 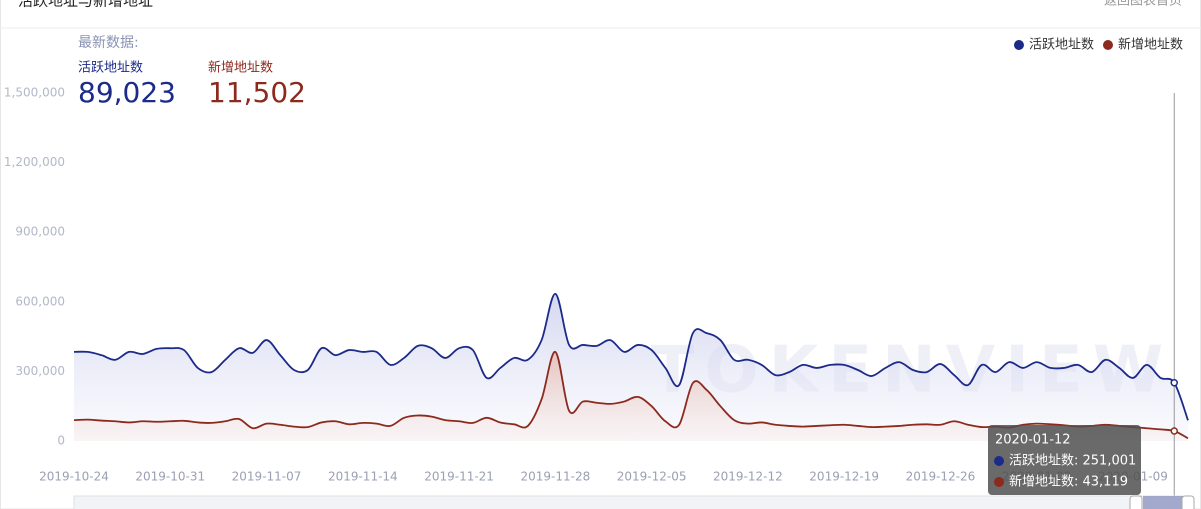 What do you see at coordinates (1033, 440) in the screenshot?
I see `tooltip-title: 2020-01-12` at bounding box center [1033, 440].